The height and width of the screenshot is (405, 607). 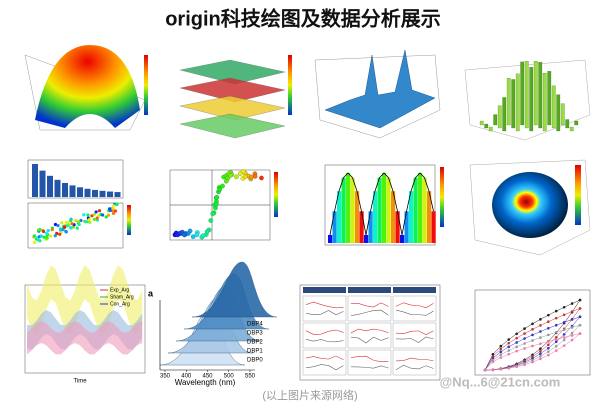 What do you see at coordinates (250, 377) in the screenshot?
I see `x-tick-label: 550` at bounding box center [250, 377].